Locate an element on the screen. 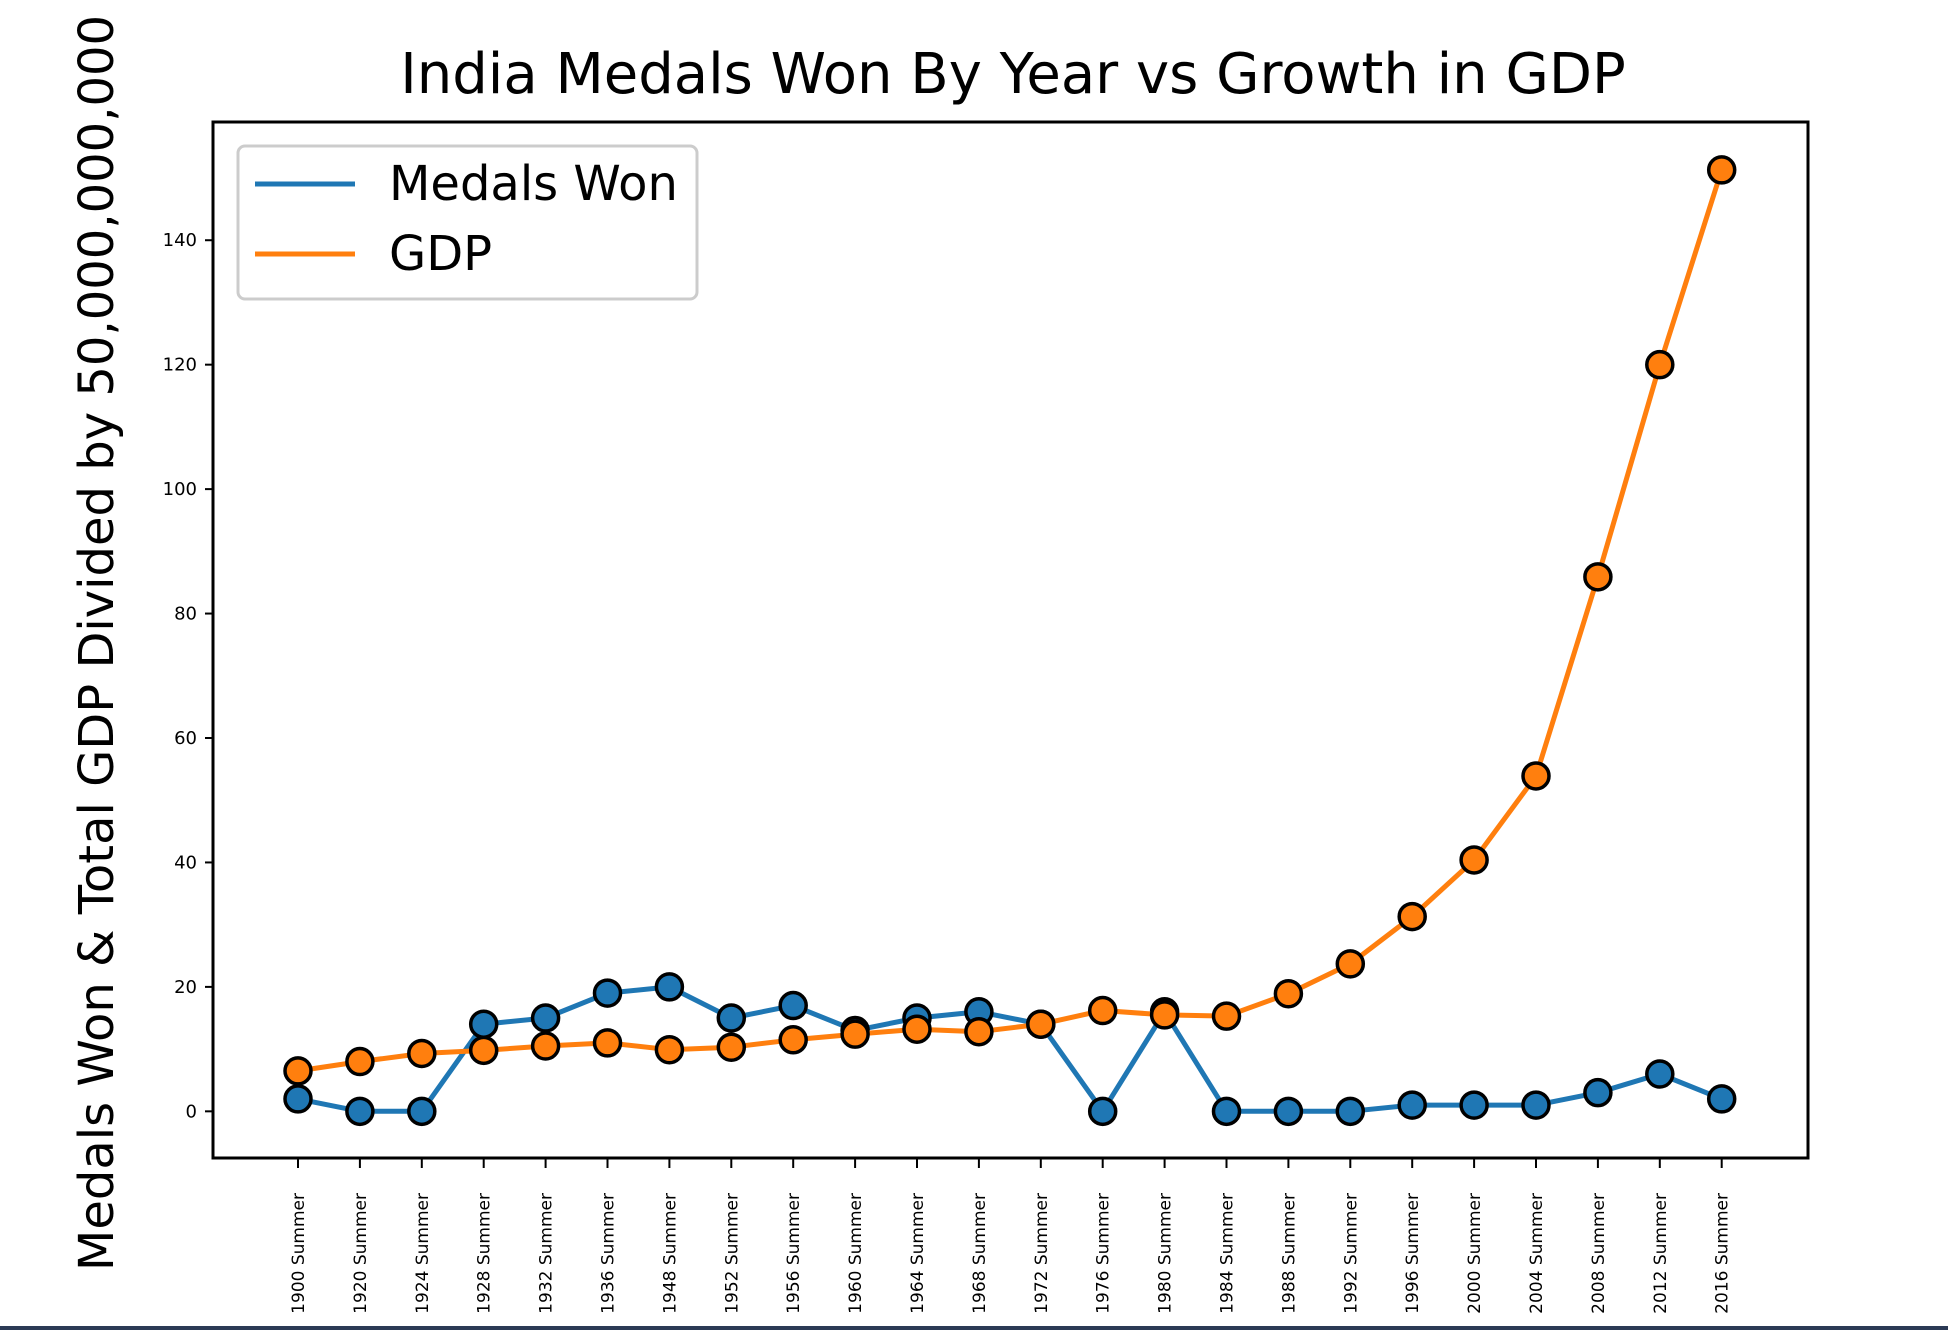  x-tick-label: 1956 Summer is located at coordinates (794, 1253).